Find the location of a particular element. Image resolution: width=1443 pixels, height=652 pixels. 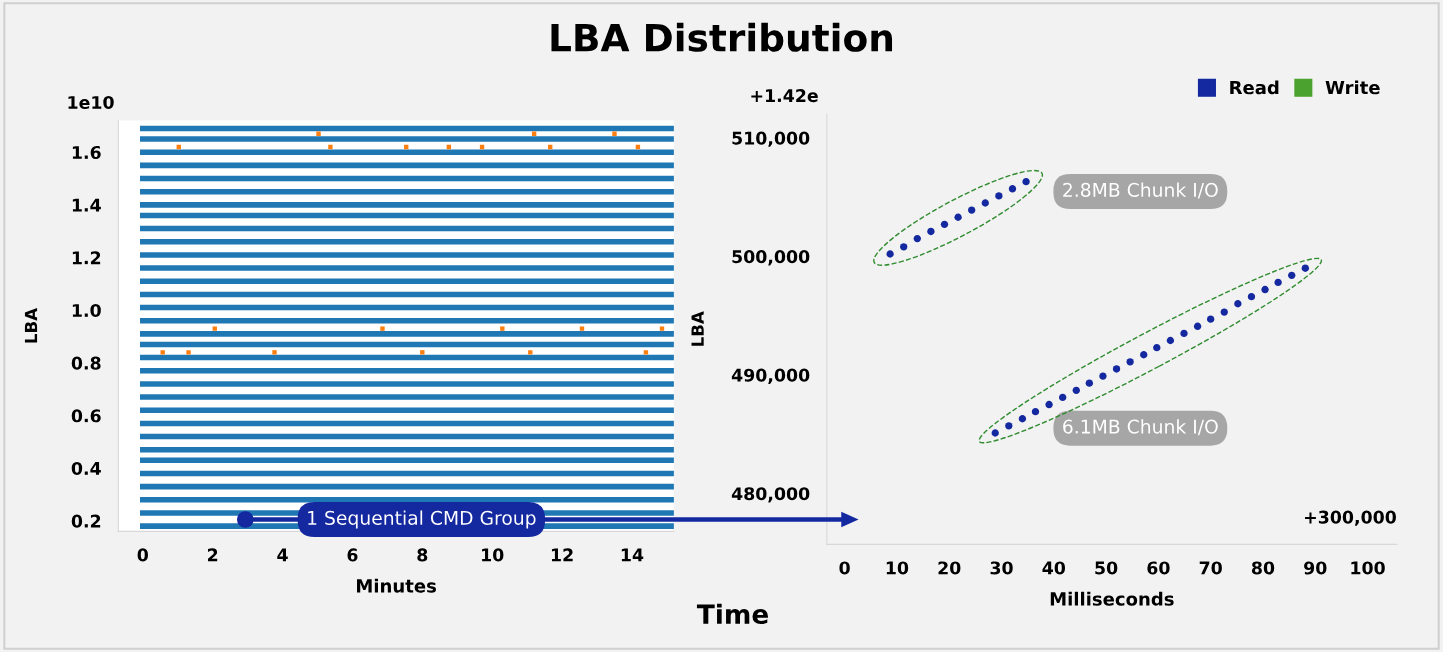

text: Time is located at coordinates (732, 614).